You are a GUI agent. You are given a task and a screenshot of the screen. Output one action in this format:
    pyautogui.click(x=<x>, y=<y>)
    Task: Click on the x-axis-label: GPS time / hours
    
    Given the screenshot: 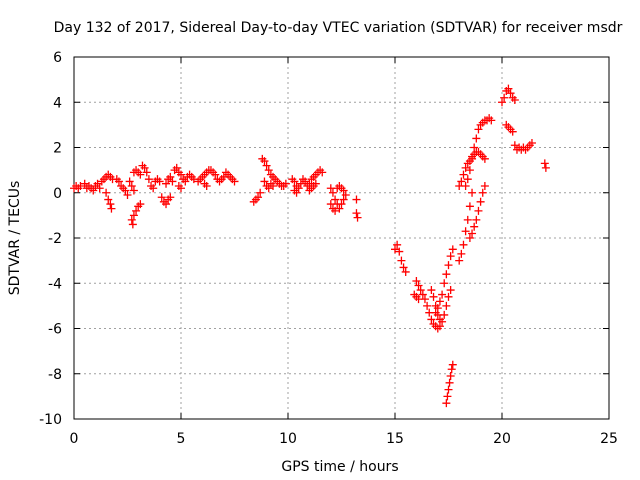 What is the action you would take?
    pyautogui.click(x=339, y=467)
    